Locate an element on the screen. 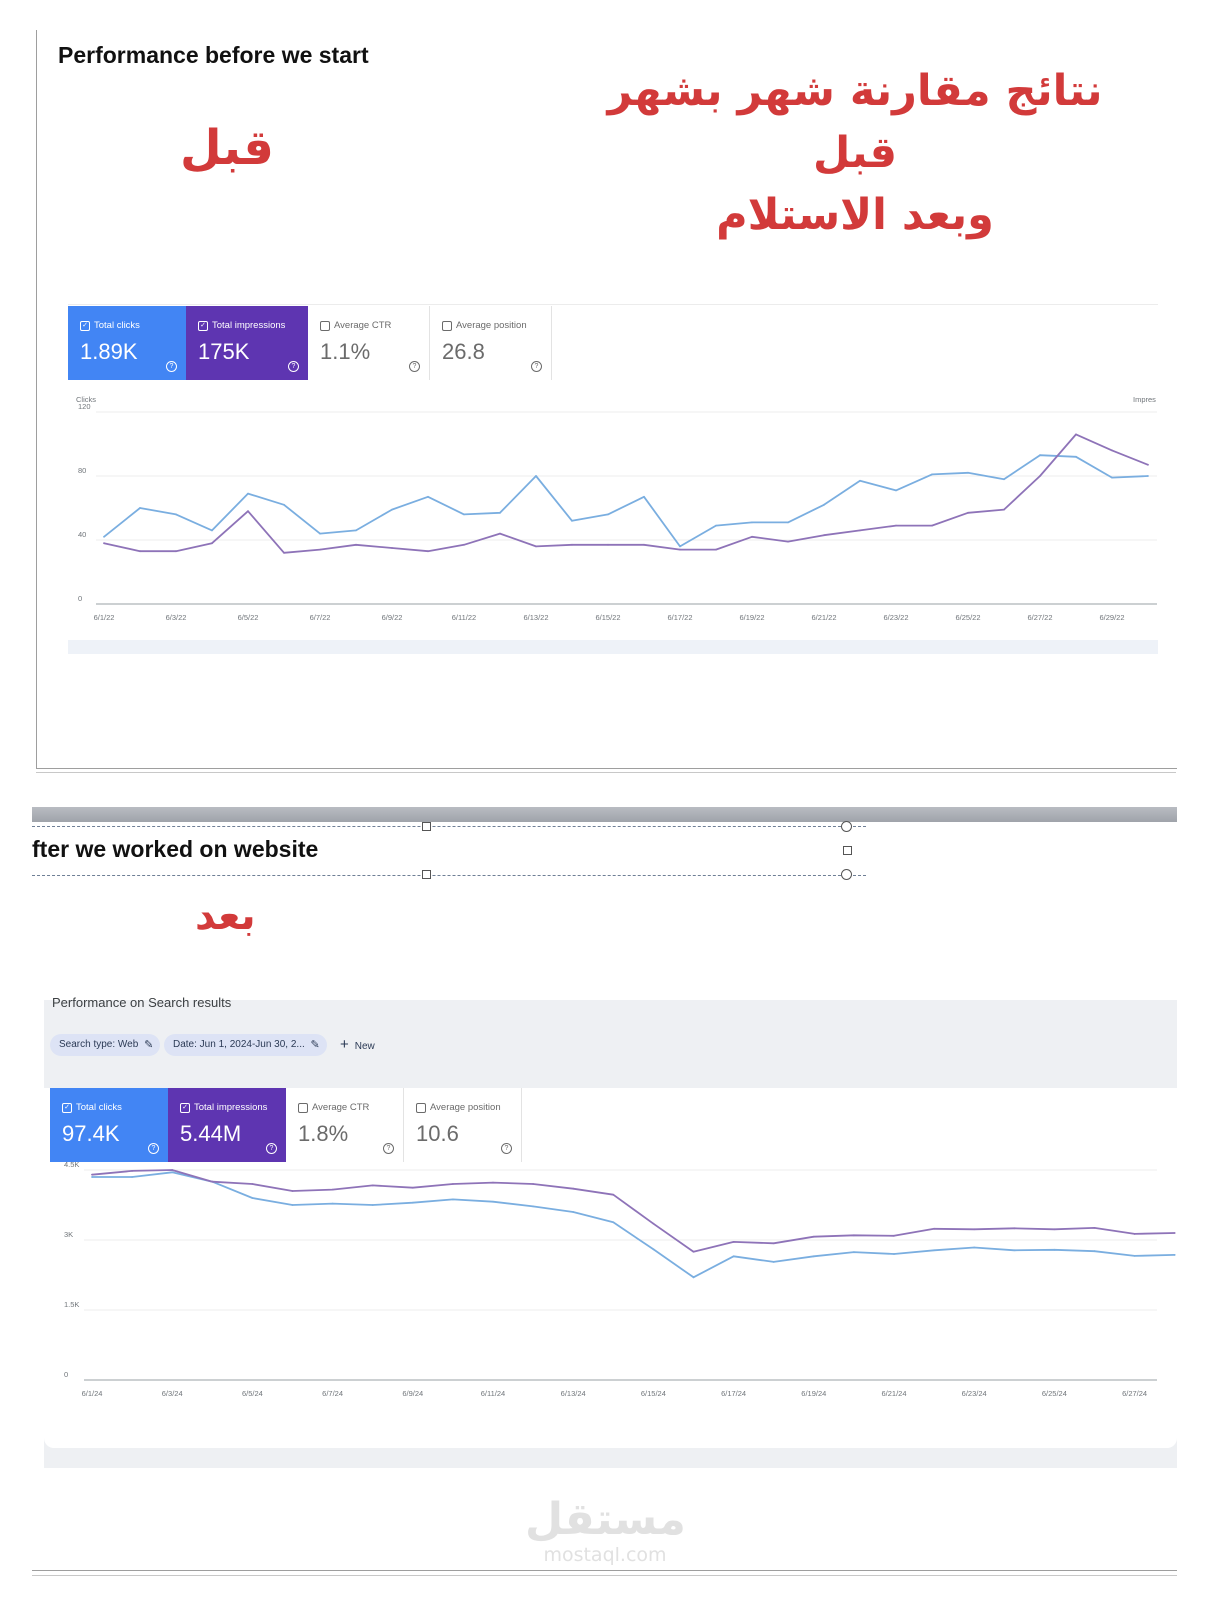 This screenshot has width=1212, height=1600. metric-card-total-impressions: ✓ Total impressions 5.44M ? is located at coordinates (227, 1125).